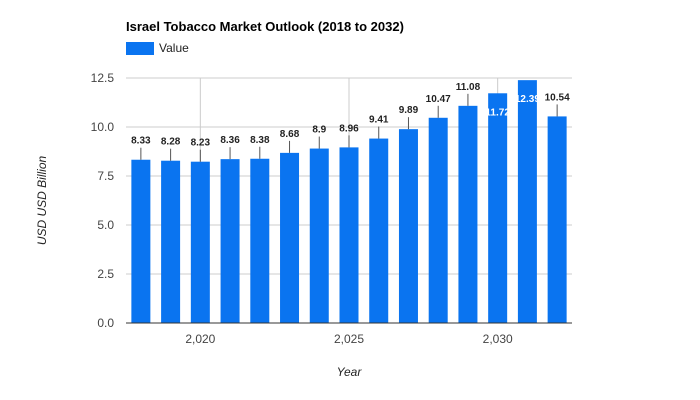  I want to click on y-tick-label: 7.5, so click(105, 176).